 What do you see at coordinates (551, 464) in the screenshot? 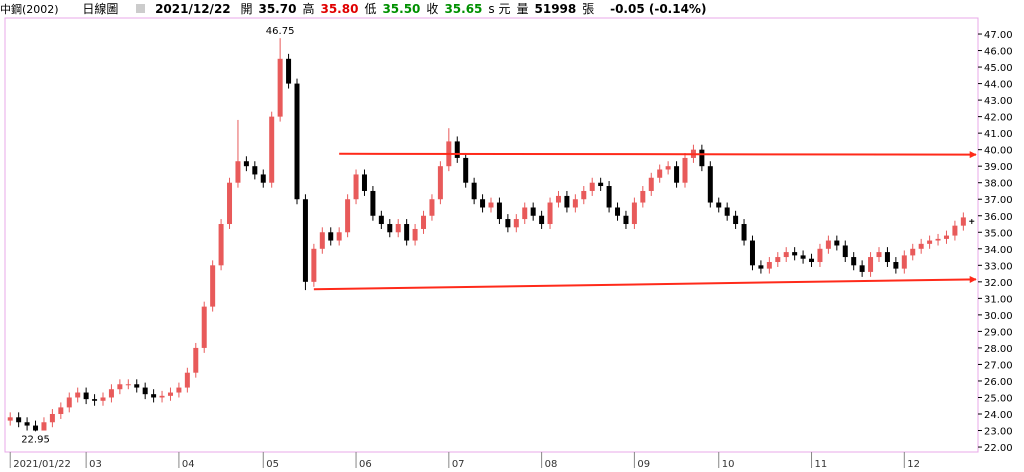
I see `x-tick-label: 08` at bounding box center [551, 464].